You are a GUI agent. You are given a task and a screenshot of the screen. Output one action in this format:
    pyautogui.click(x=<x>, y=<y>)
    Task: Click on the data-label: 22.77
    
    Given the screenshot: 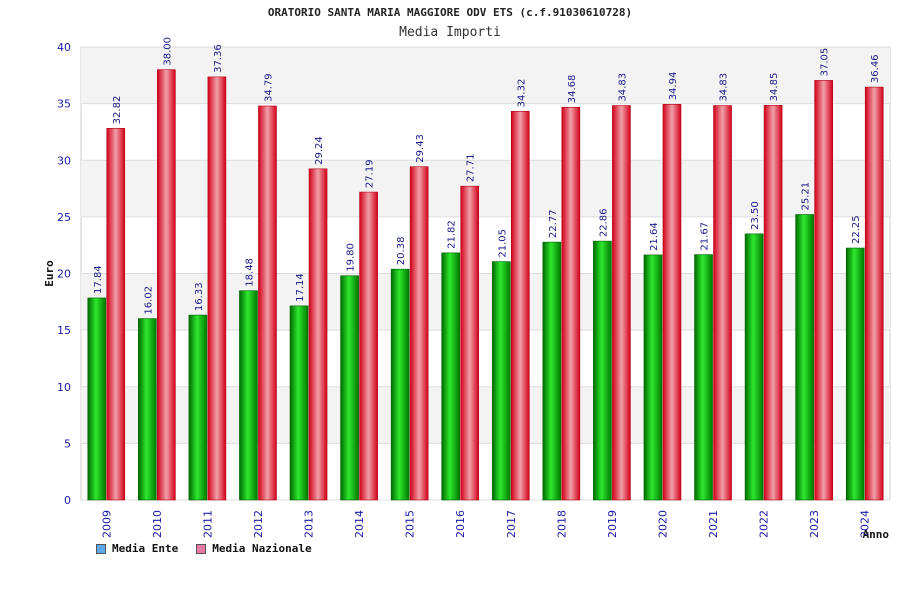 What is the action you would take?
    pyautogui.click(x=553, y=223)
    